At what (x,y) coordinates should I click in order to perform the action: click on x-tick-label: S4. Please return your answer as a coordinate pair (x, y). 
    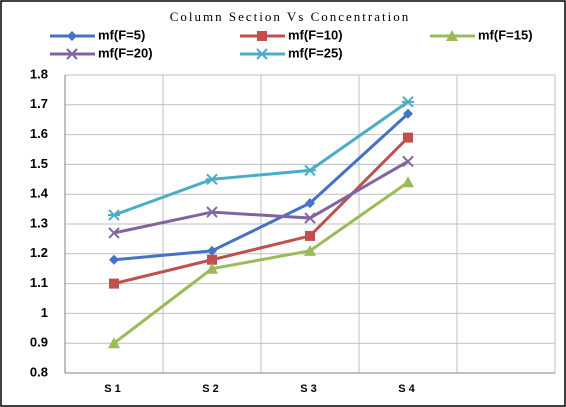
    Looking at the image, I should click on (407, 389).